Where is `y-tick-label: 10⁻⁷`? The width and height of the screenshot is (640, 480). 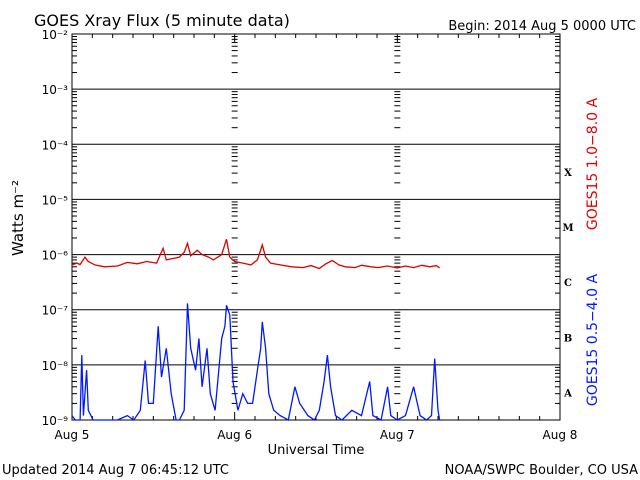 y-tick-label: 10⁻⁷ is located at coordinates (55, 311).